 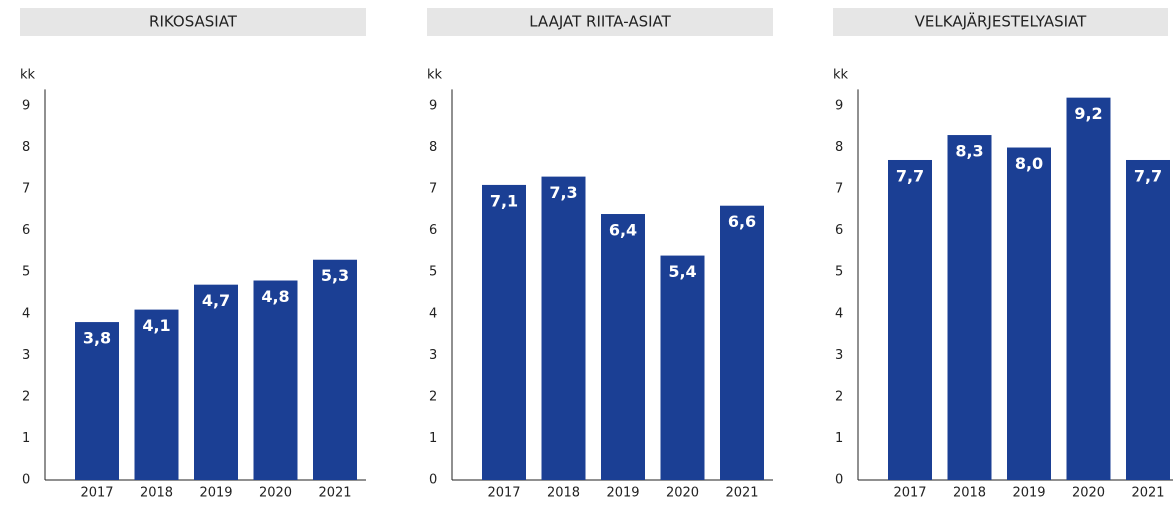 I want to click on value-label: 7,1, so click(x=504, y=200).